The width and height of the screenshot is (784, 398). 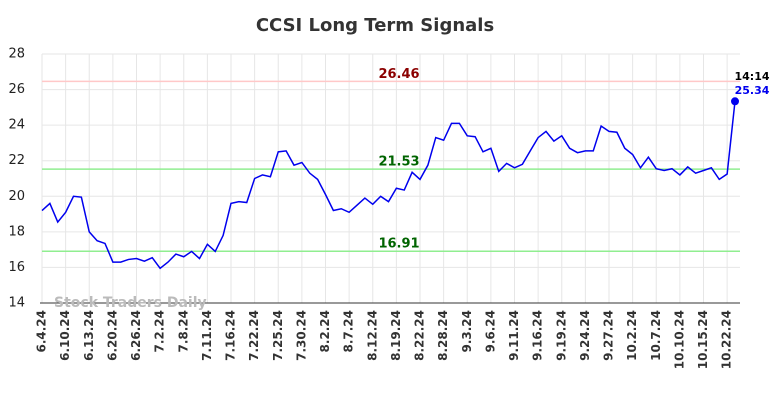 I want to click on last-value: 25.34, so click(x=752, y=90).